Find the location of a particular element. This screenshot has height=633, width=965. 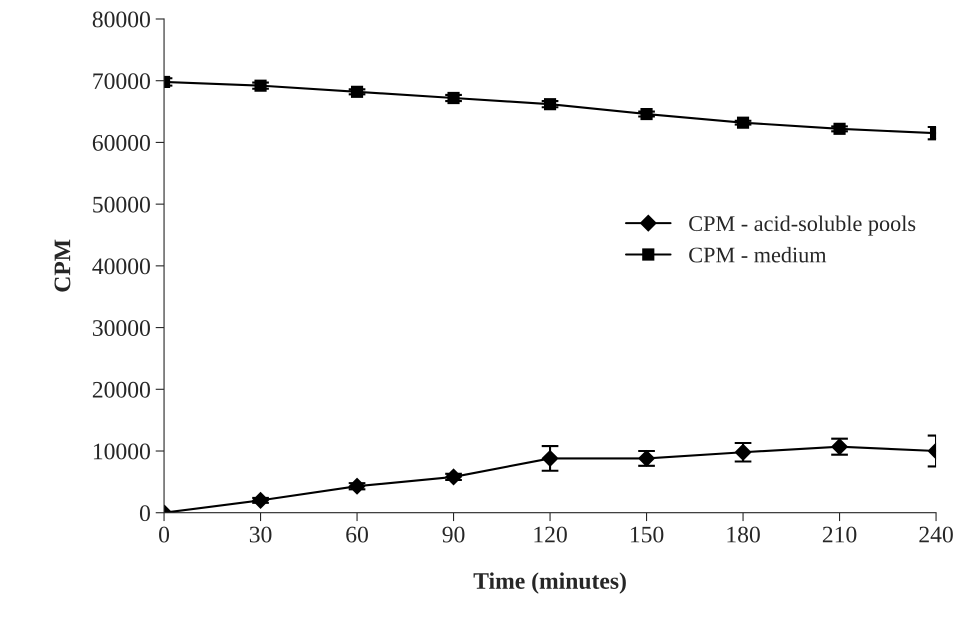

x-tick-label: 240 is located at coordinates (936, 534).